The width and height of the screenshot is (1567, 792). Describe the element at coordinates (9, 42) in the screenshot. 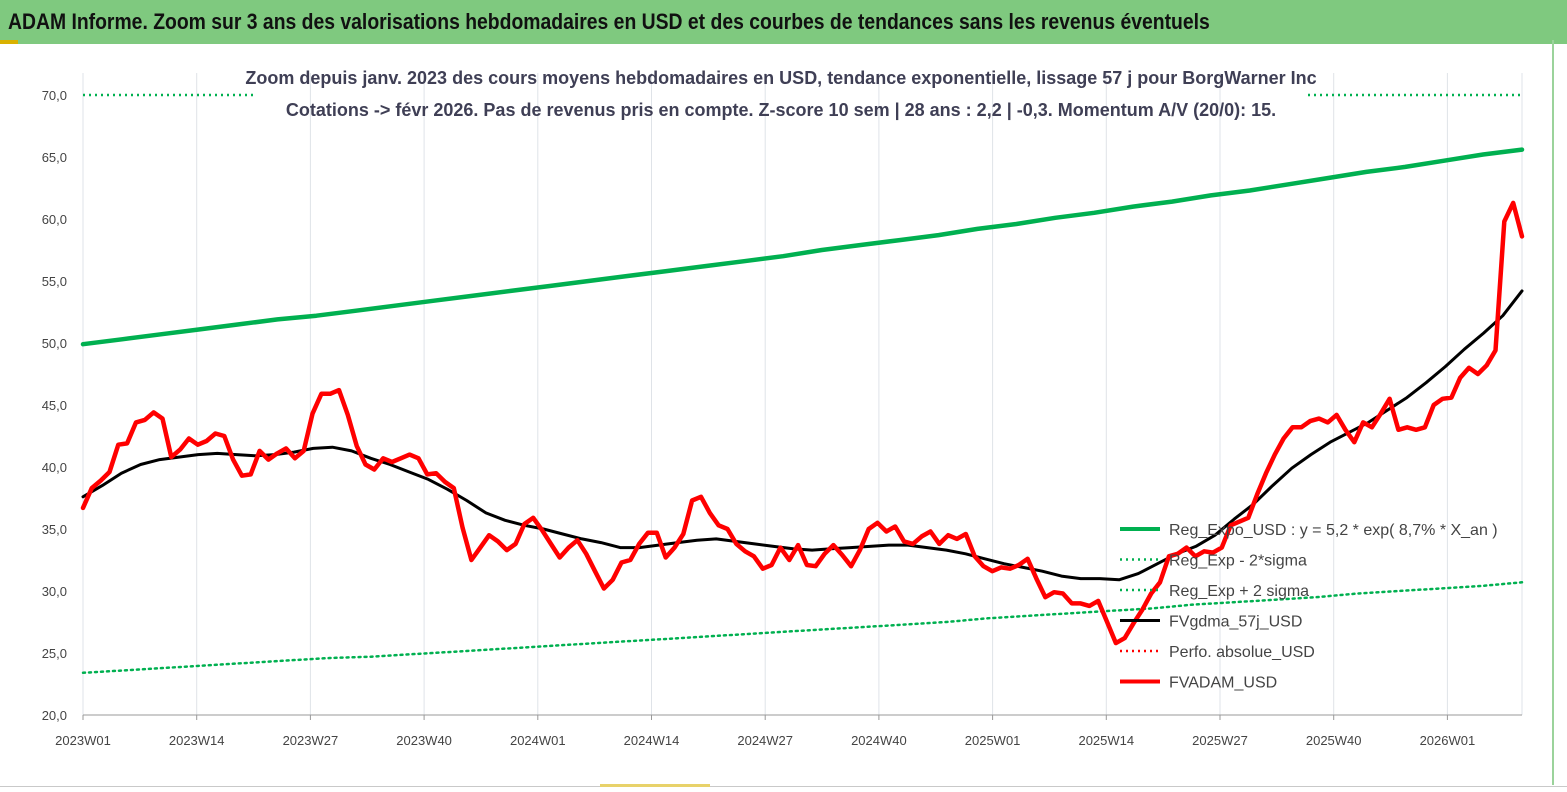

I see `banner-corner-accent` at that location.